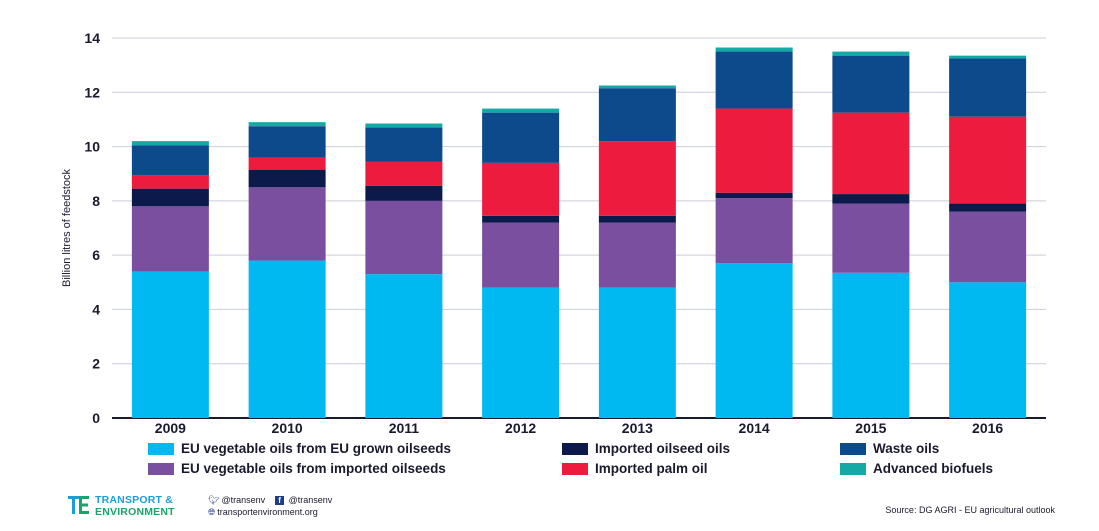 The height and width of the screenshot is (531, 1099). What do you see at coordinates (267, 512) in the screenshot?
I see `website-text: transportenvironment.org` at bounding box center [267, 512].